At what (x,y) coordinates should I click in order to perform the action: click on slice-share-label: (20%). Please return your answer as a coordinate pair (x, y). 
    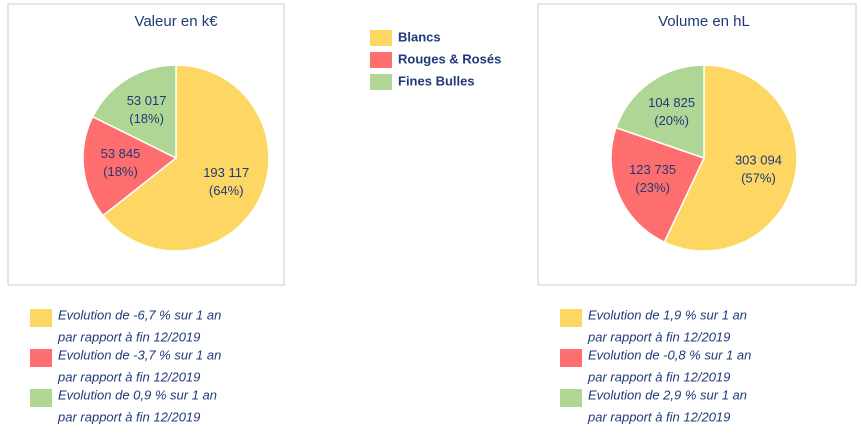
    Looking at the image, I should click on (671, 120).